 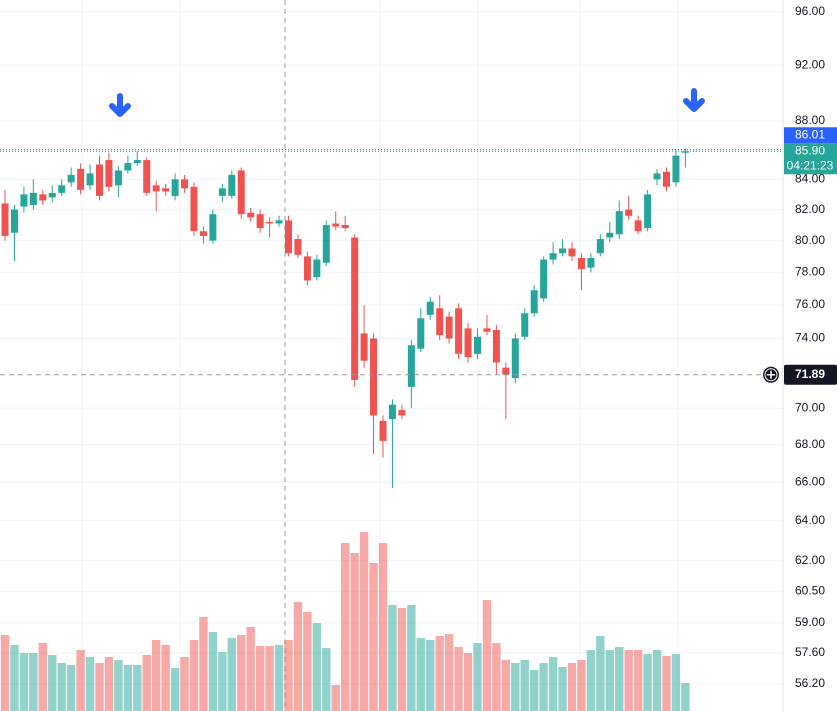 What do you see at coordinates (810, 159) in the screenshot?
I see `price-label-box` at bounding box center [810, 159].